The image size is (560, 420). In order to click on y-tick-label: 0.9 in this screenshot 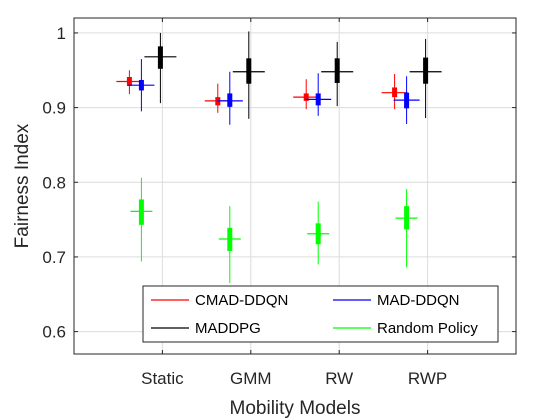, I will do `click(54, 108)`.